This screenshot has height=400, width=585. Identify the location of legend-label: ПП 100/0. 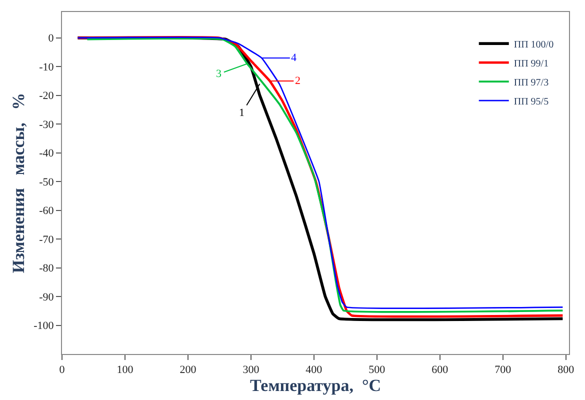
(534, 45).